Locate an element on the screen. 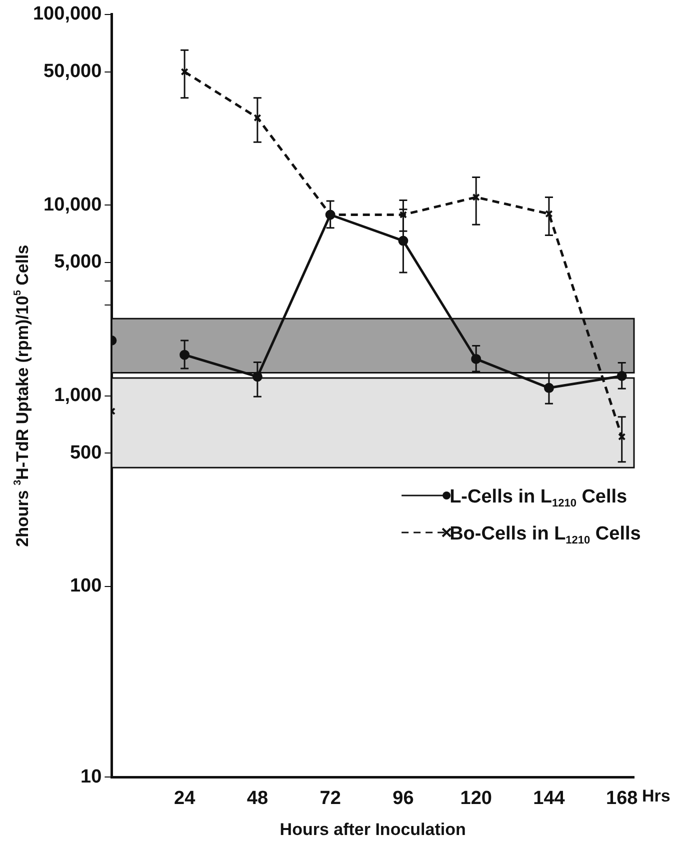  y-tick-label: 10,000 is located at coordinates (73, 205).